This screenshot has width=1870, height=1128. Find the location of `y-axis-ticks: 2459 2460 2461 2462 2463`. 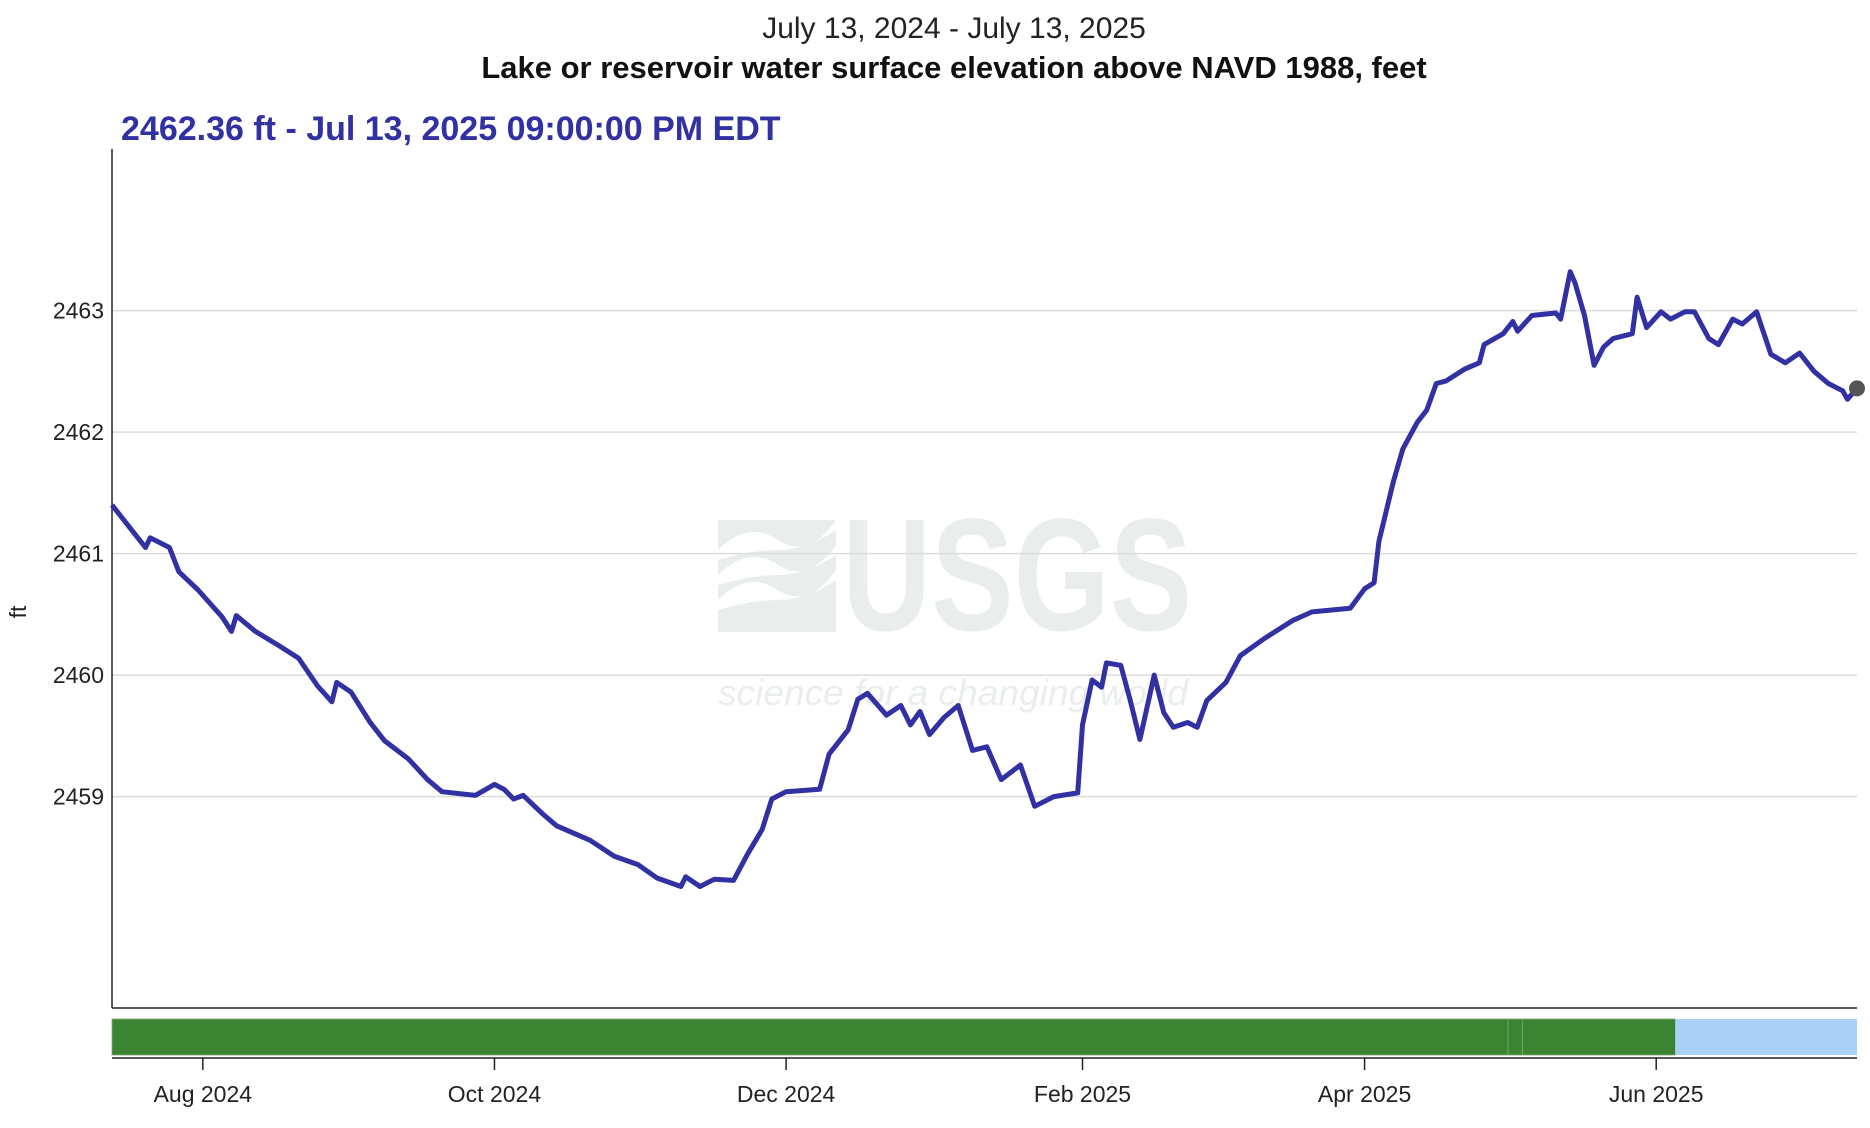

y-axis-ticks: 2459 2460 2461 2462 2463 is located at coordinates (78, 554).